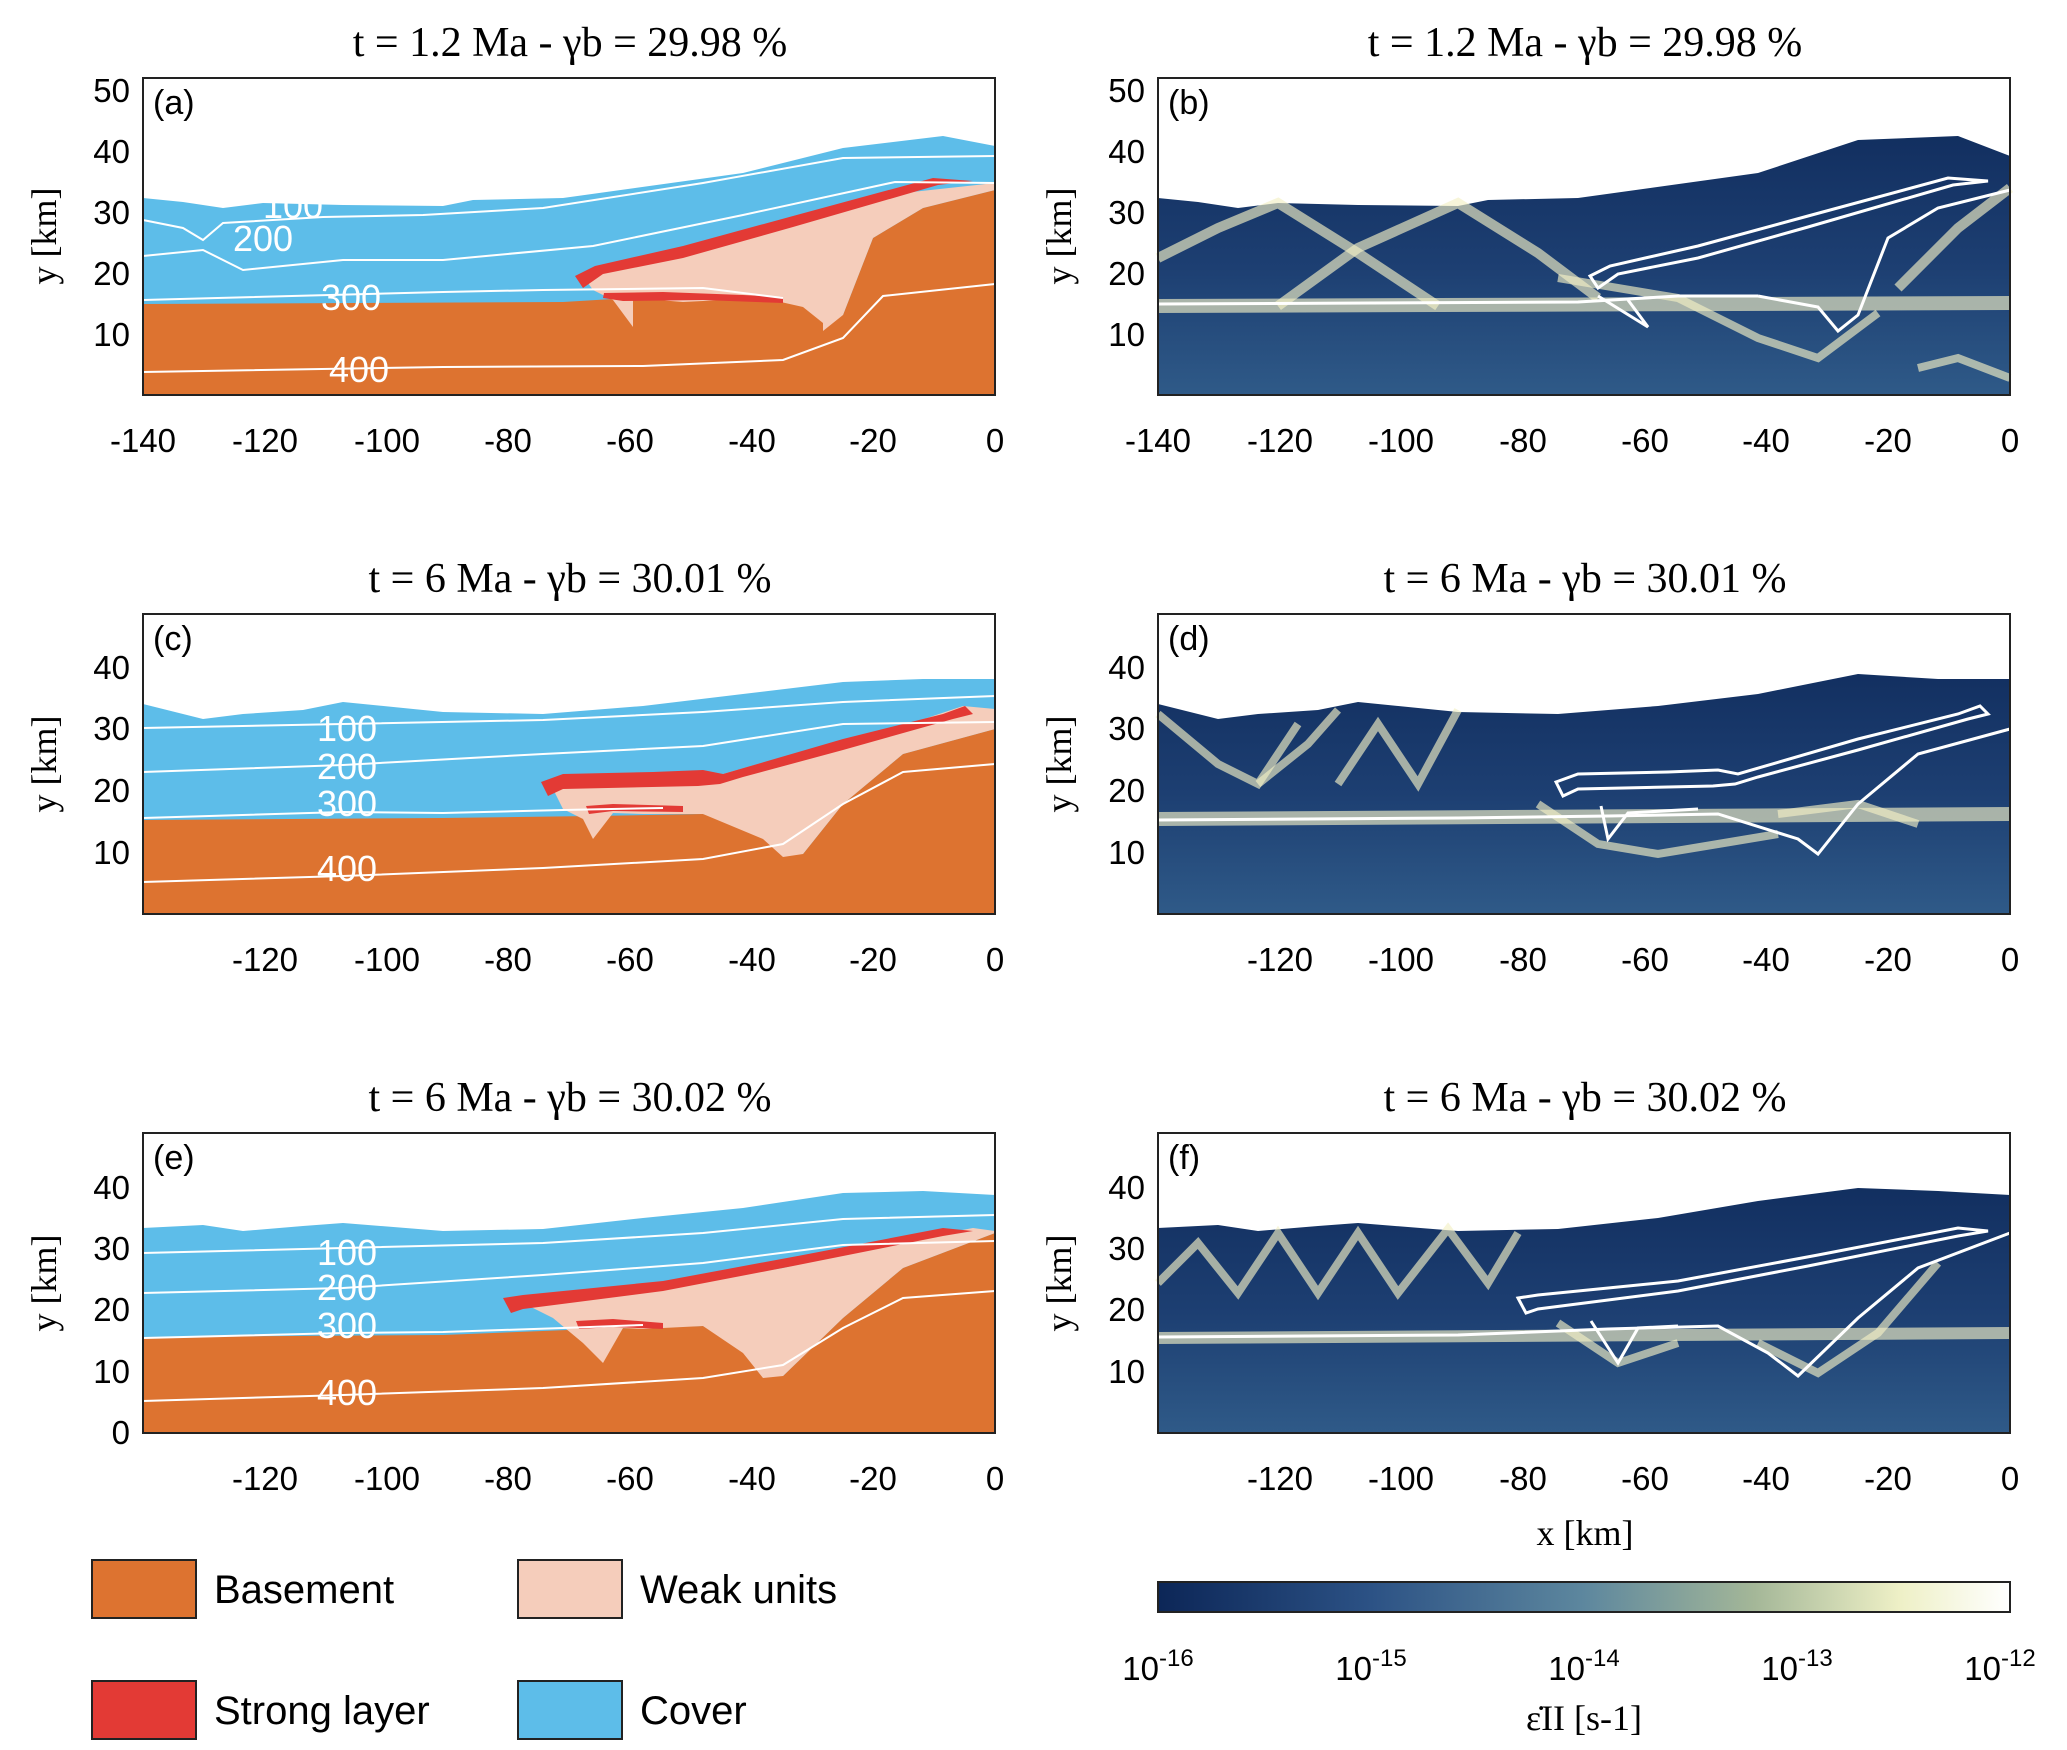 This screenshot has width=2067, height=1750. What do you see at coordinates (1584, 1718) in the screenshot?
I see `colorbar-label: ε̇II [s-1]` at bounding box center [1584, 1718].